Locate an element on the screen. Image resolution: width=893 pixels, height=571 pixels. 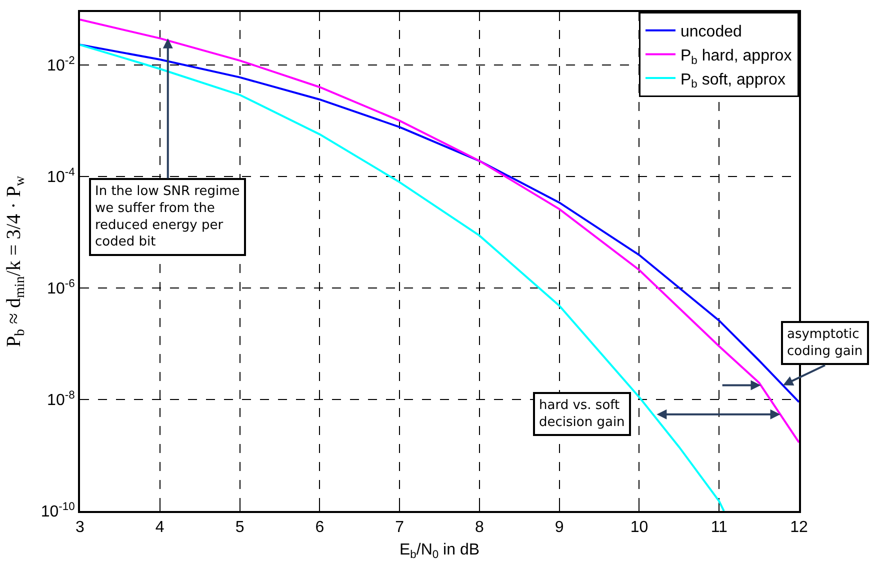
x-axis-title: E$_{b}$/N$_{0}$ in dB is located at coordinates (439, 551).